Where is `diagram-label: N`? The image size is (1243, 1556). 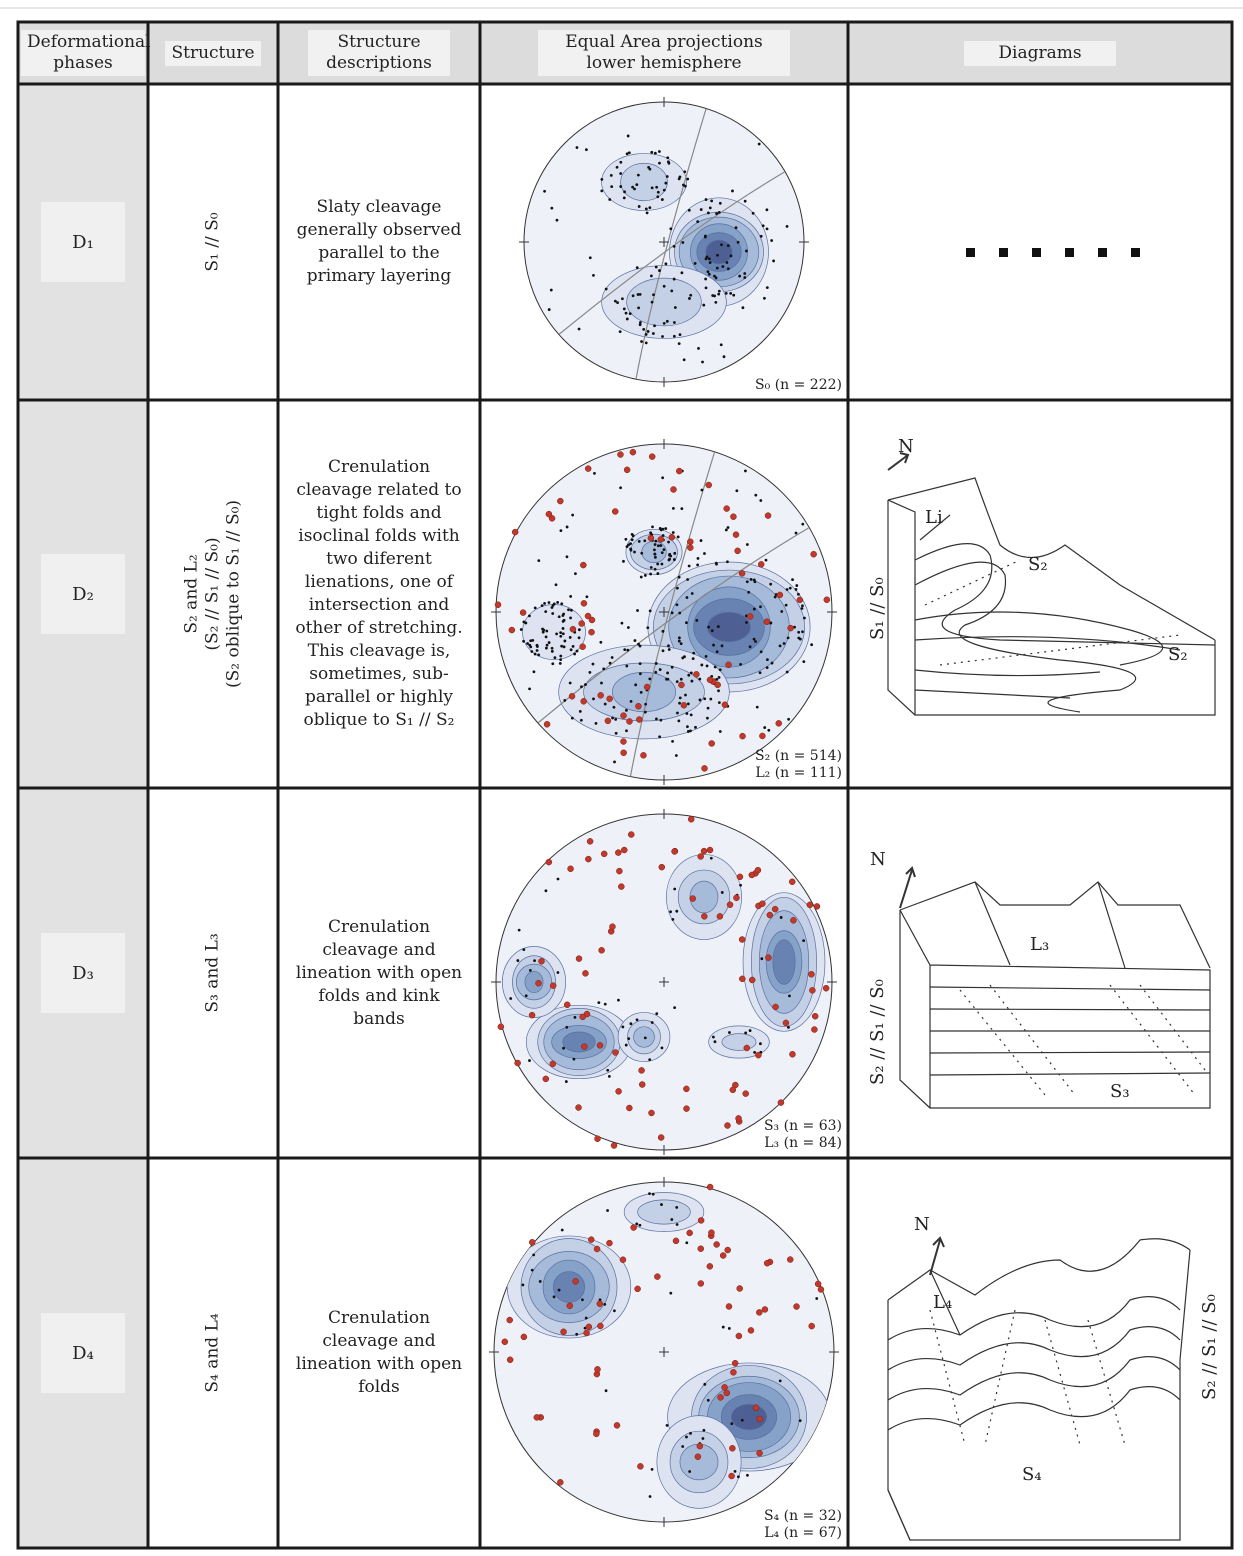
diagram-label: N is located at coordinates (922, 1224).